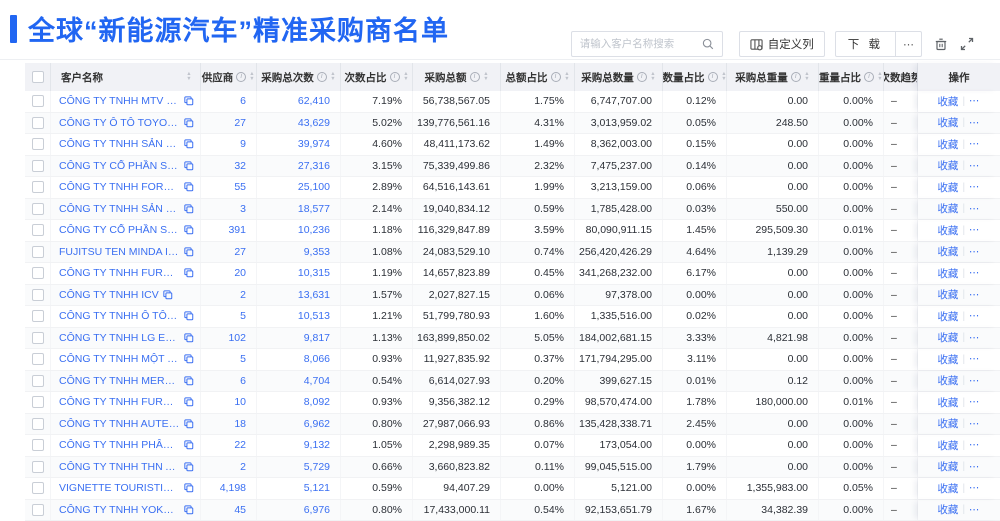 The image size is (1000, 521). What do you see at coordinates (109, 294) in the screenshot?
I see `customer-name-link: CÔNG TY TNHH ICV` at bounding box center [109, 294].